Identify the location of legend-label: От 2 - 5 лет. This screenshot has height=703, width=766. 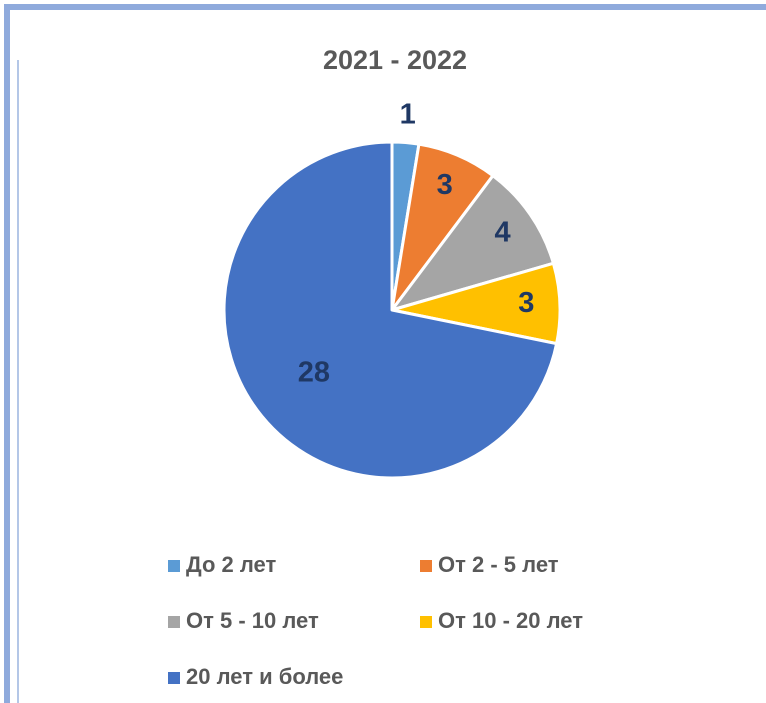
(498, 564).